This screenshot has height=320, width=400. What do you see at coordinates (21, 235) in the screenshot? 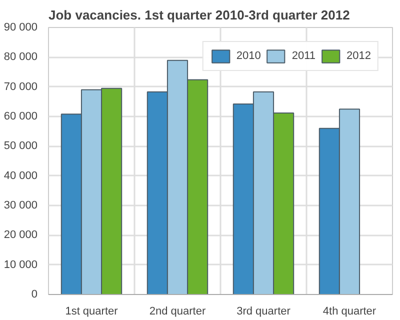
I see `y-tick-label: 20 000` at bounding box center [21, 235].